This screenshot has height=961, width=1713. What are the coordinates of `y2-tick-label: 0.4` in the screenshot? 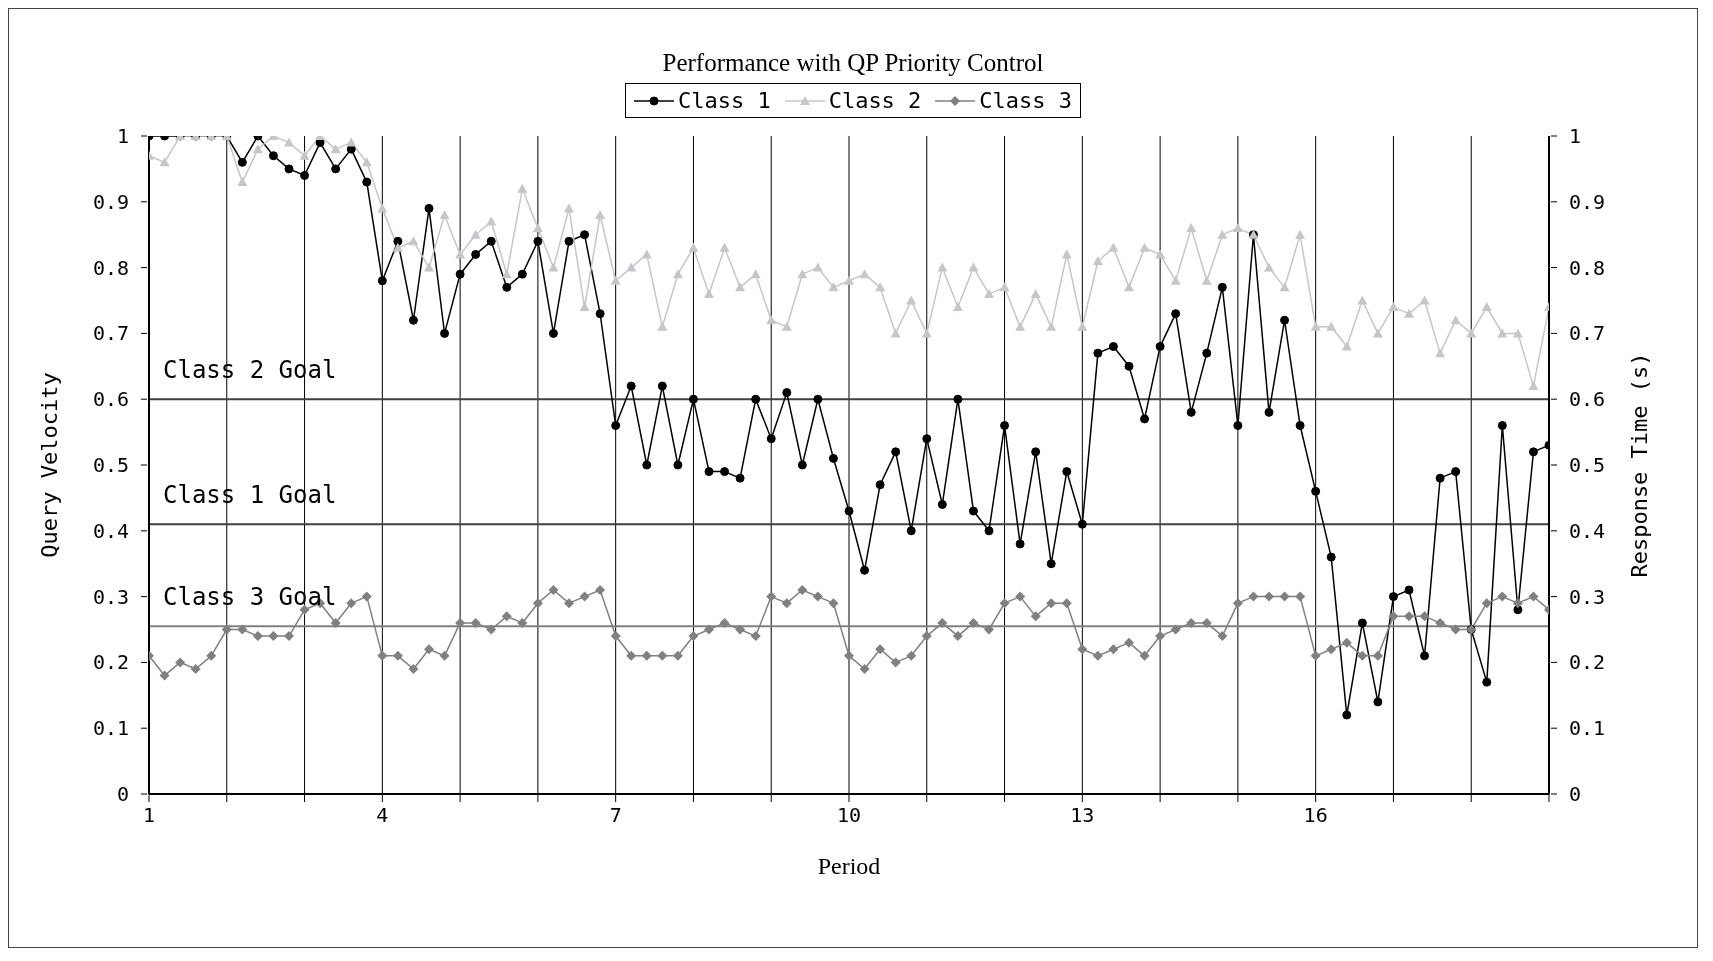 It's located at (1587, 530).